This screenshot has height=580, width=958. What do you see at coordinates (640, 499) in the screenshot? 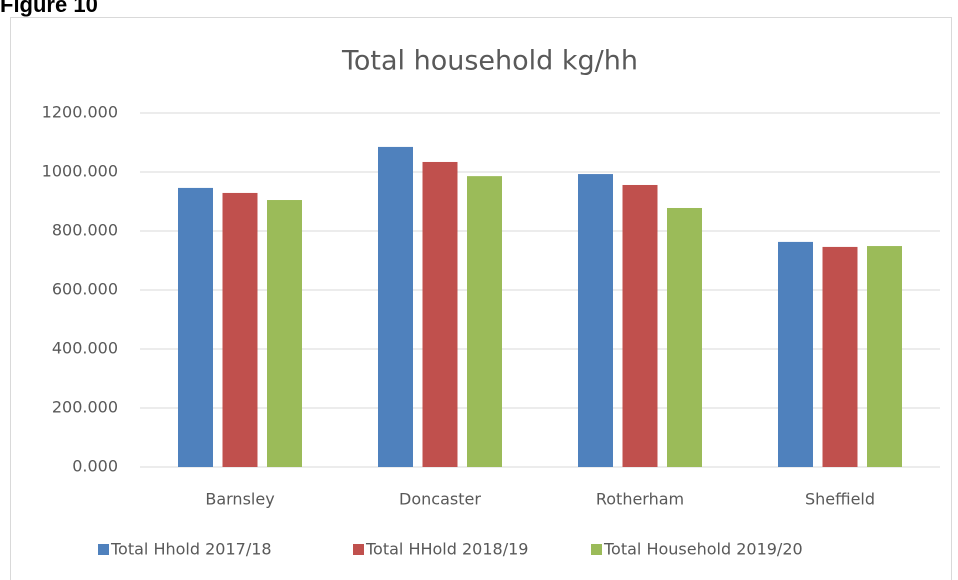
I see `x-tick-label: Rotherham` at bounding box center [640, 499].